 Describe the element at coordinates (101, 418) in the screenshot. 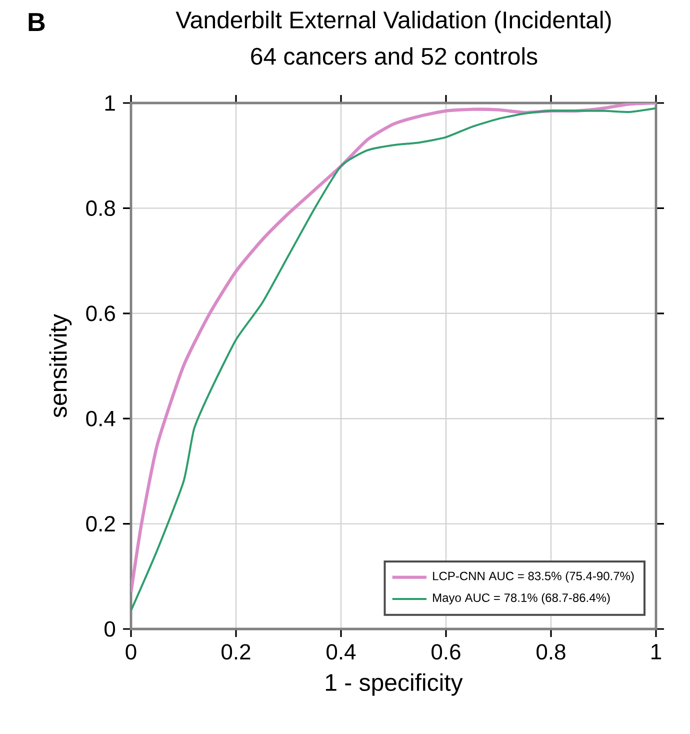

I see `y-tick-label: 0.4` at that location.